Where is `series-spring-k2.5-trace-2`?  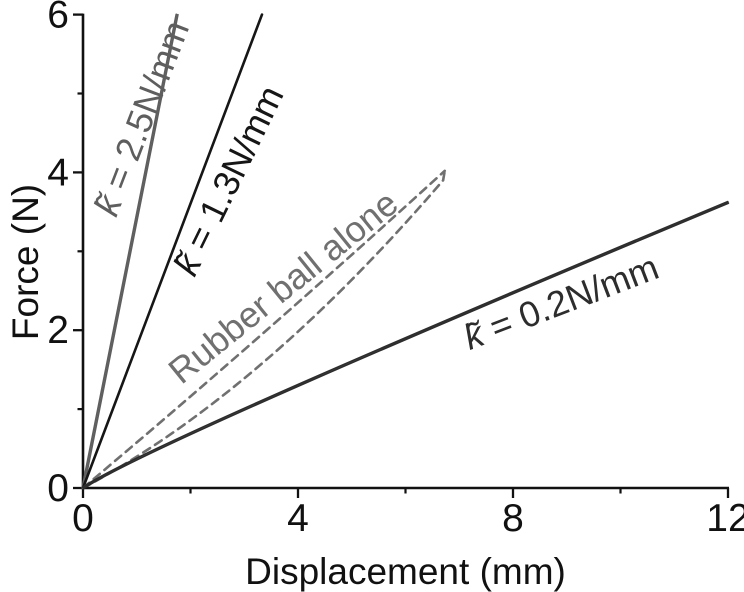 series-spring-k2.5-trace-2 is located at coordinates (129, 251).